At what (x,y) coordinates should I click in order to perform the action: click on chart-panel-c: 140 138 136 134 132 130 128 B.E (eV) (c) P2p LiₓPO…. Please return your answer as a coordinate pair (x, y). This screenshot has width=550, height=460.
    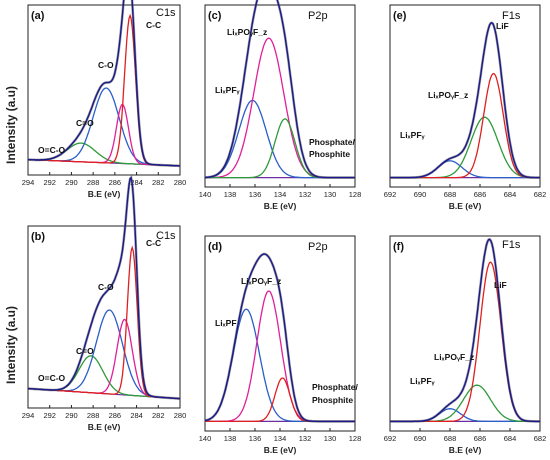
    Looking at the image, I should click on (280, 105).